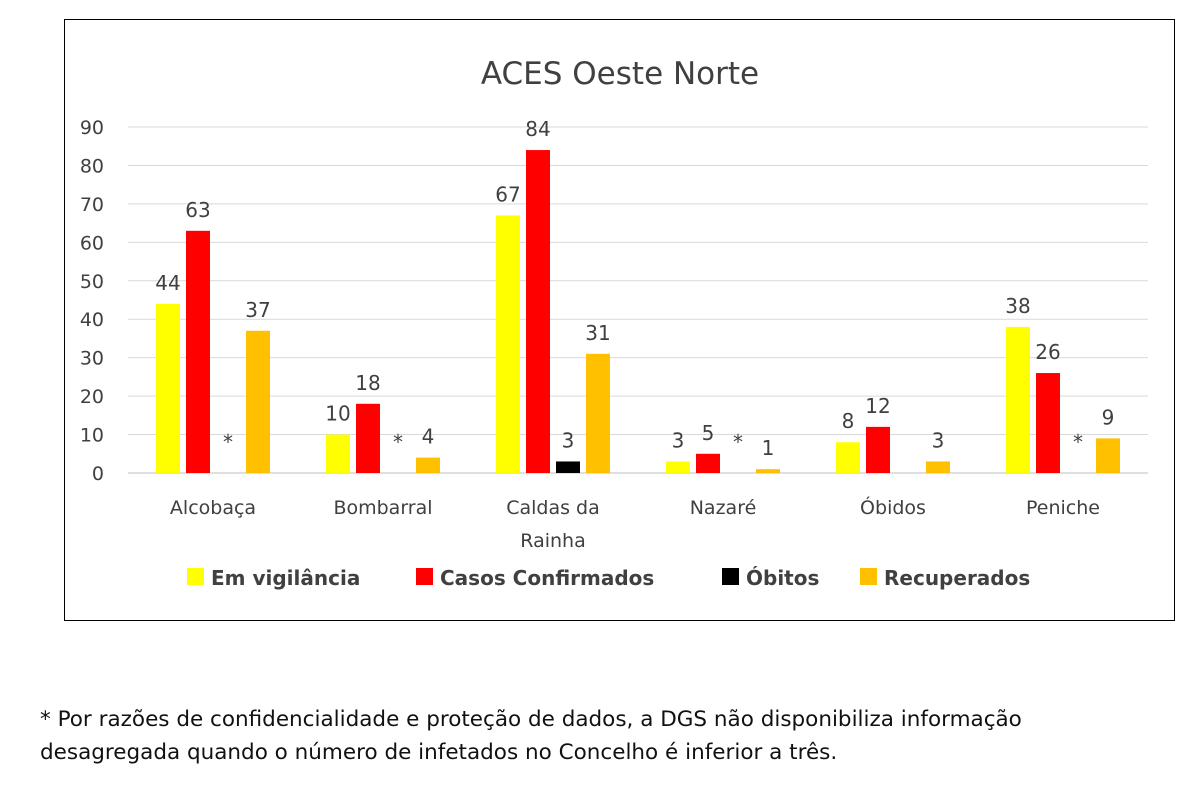  Describe the element at coordinates (92, 128) in the screenshot. I see `y-tick-label: 90` at that location.